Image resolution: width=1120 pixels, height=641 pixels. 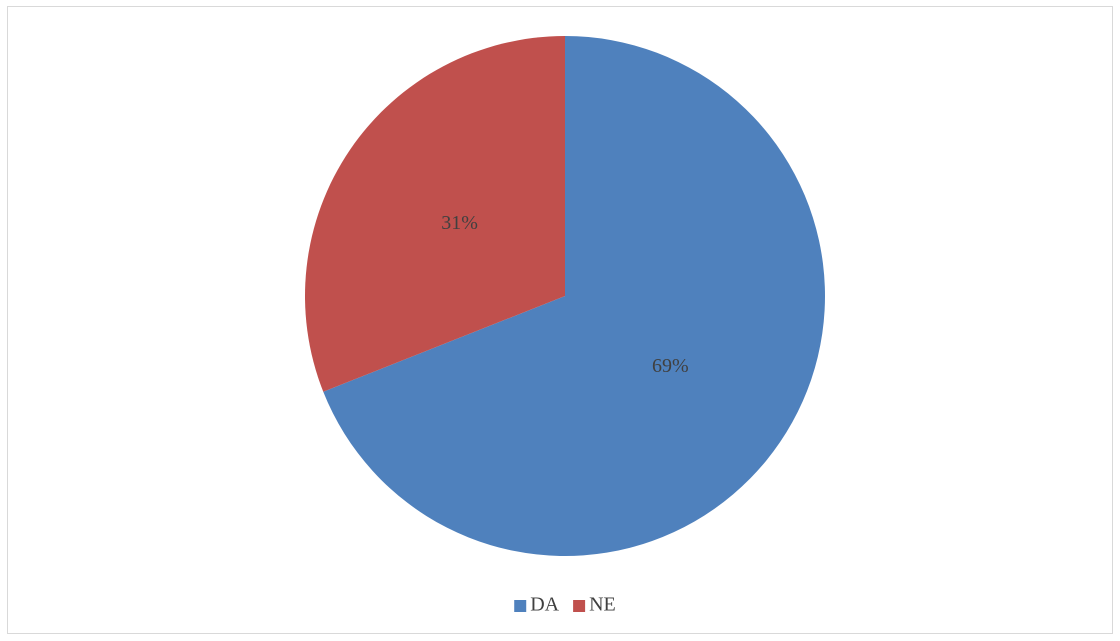 I want to click on legend-label: DA, so click(x=544, y=605).